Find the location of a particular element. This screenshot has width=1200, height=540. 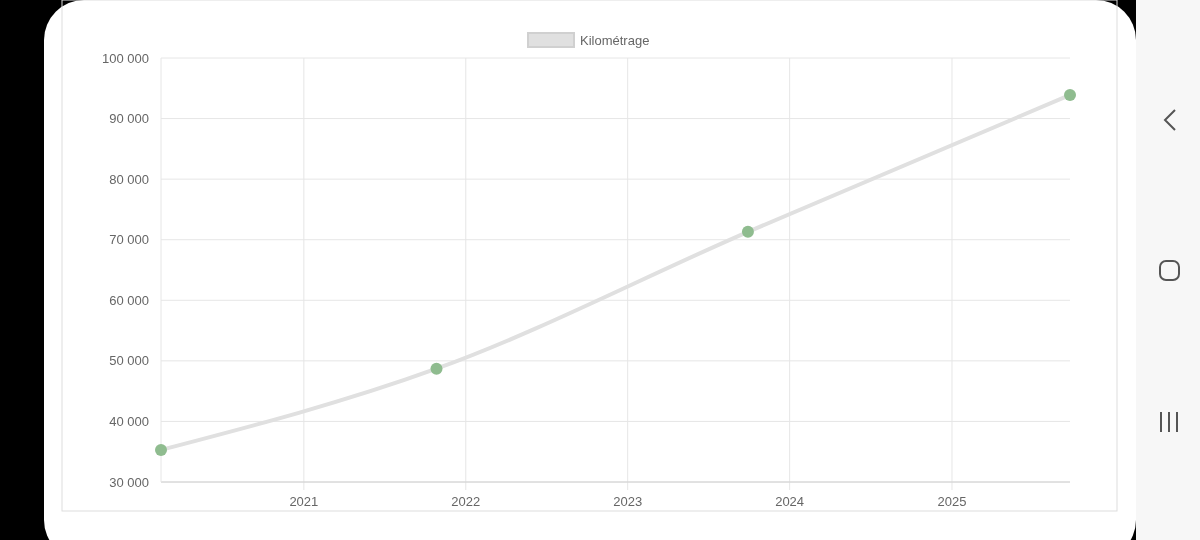

legend-label: Kilométrage is located at coordinates (615, 40).